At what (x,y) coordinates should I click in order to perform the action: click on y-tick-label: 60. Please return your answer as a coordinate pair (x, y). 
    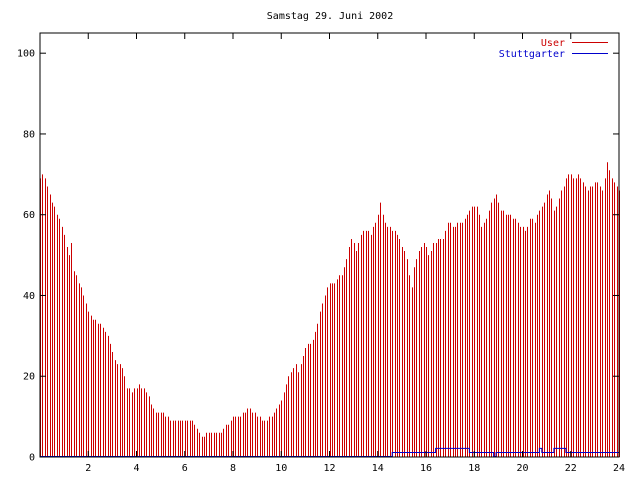
    Looking at the image, I should click on (29, 215).